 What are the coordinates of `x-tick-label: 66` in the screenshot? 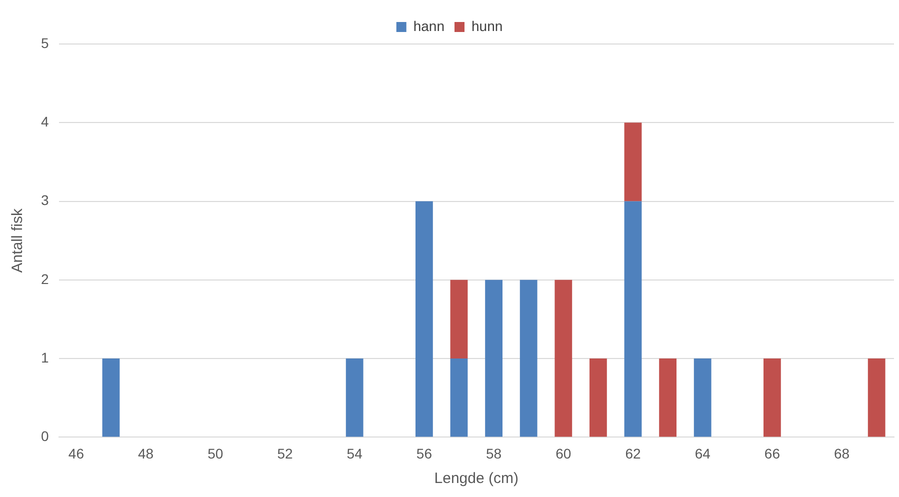 It's located at (772, 453).